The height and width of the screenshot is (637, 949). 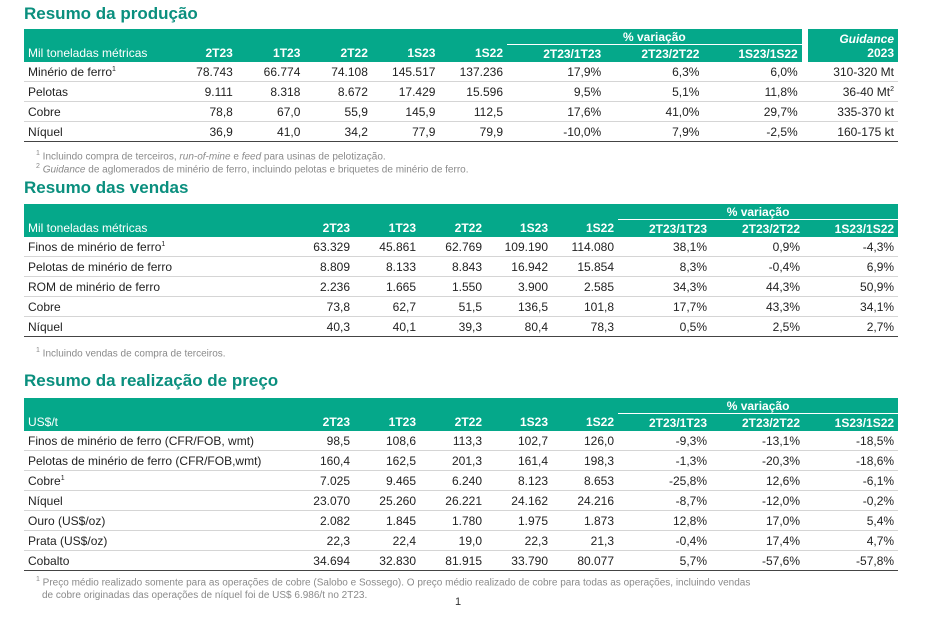 What do you see at coordinates (556, 91) in the screenshot?
I see `table-cell: 9,5%` at bounding box center [556, 91].